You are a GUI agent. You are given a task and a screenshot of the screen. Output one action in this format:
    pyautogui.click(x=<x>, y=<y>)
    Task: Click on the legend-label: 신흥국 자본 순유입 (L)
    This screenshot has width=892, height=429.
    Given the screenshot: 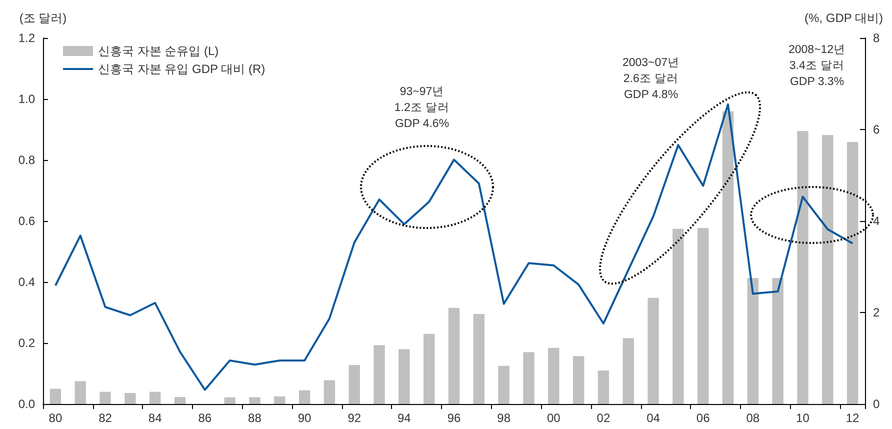 What is the action you would take?
    pyautogui.click(x=158, y=51)
    